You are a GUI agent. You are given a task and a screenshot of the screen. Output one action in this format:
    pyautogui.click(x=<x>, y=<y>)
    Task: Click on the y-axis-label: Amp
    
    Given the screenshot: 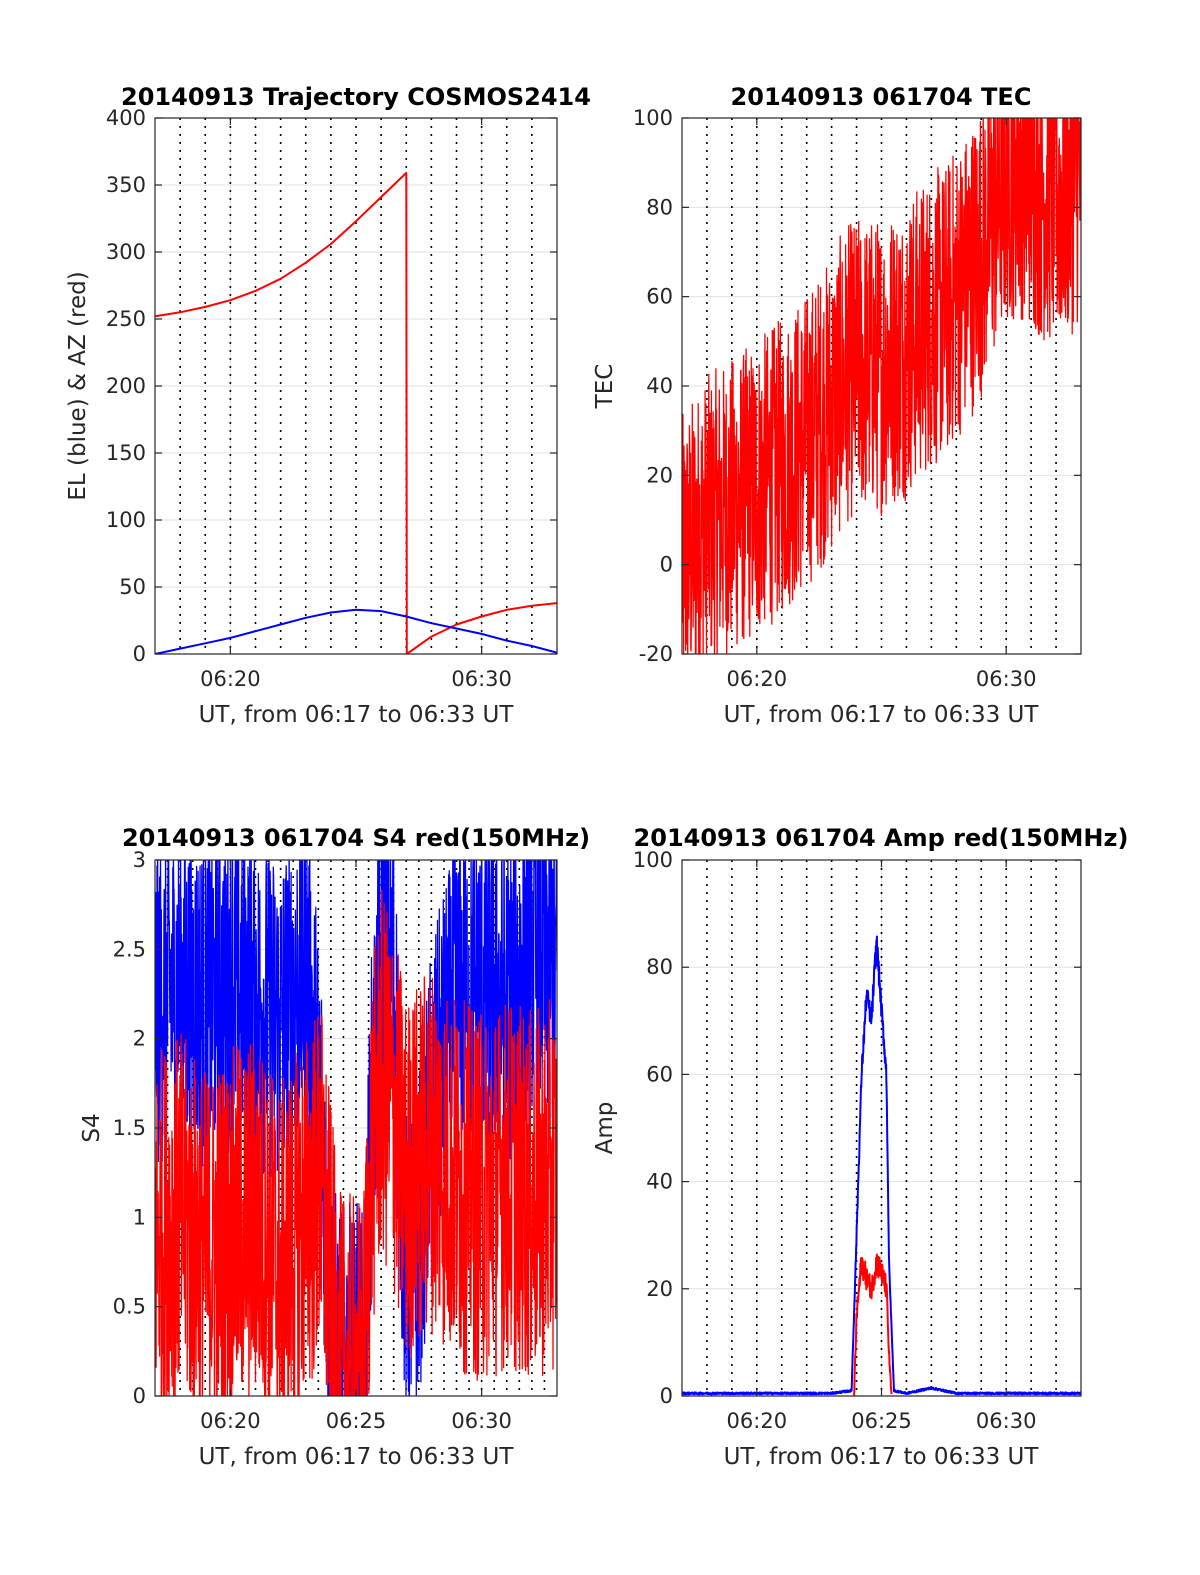 What is the action you would take?
    pyautogui.click(x=605, y=1128)
    